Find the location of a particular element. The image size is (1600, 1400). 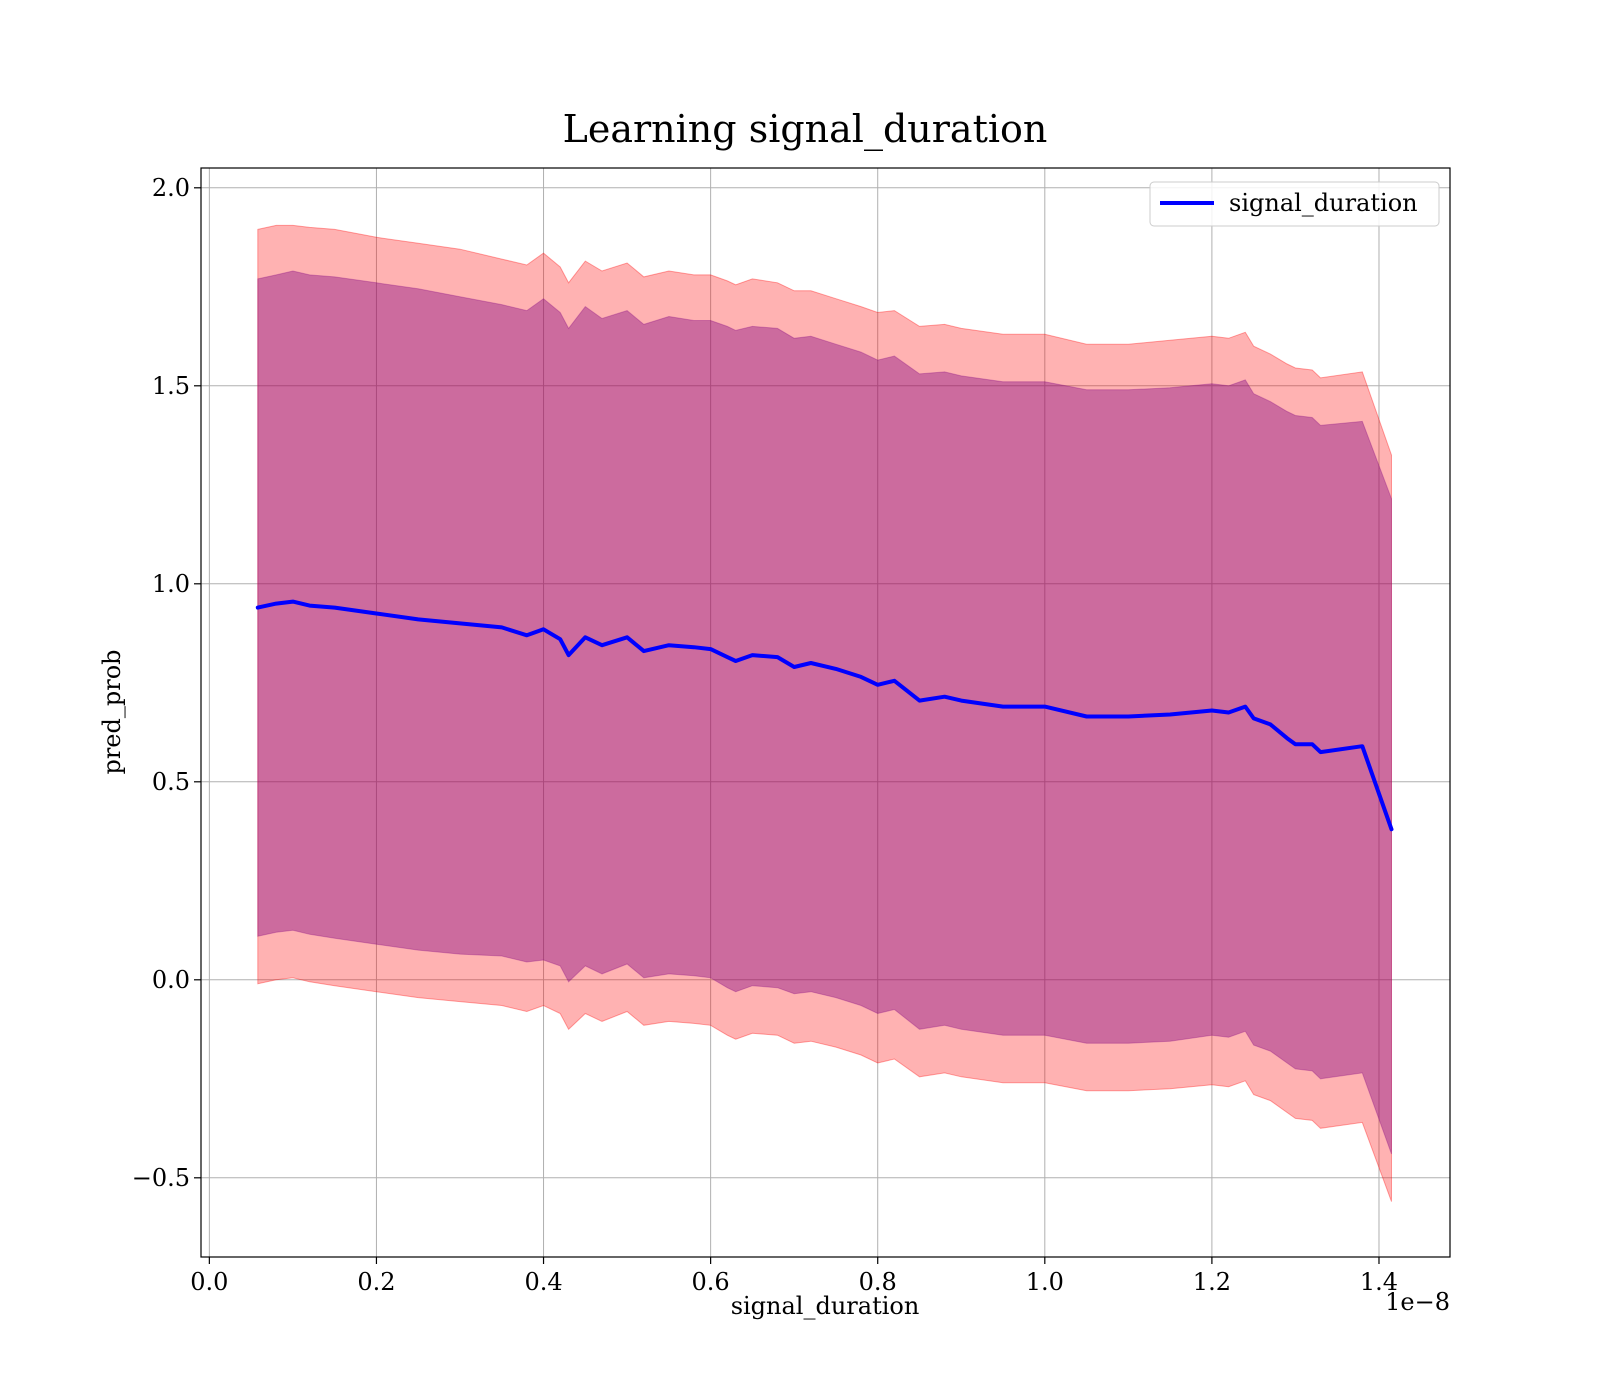

x-tick-label: 0.2 is located at coordinates (376, 1282).